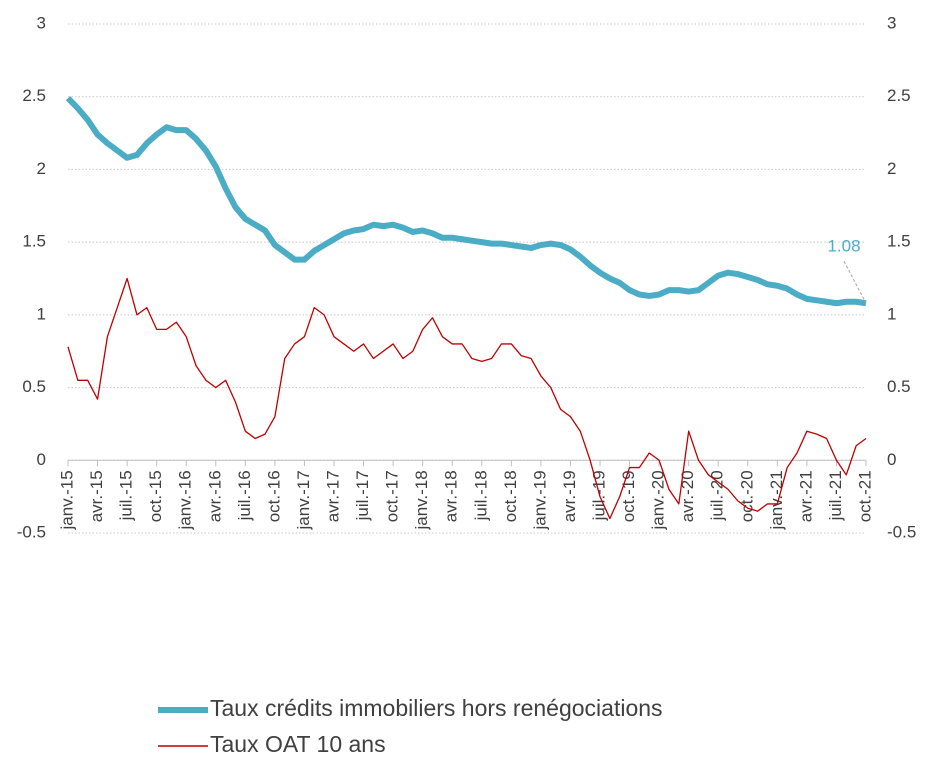  I want to click on y-tick-label: 1.5, so click(34, 241).